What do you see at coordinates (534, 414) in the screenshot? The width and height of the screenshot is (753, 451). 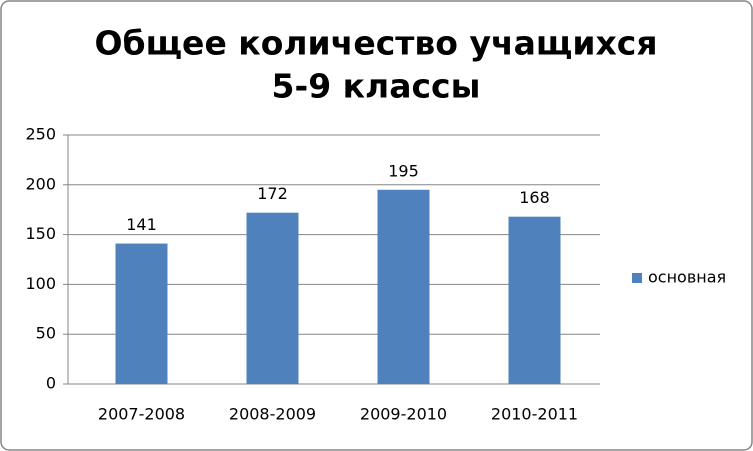 I see `x-tick-label: 2010-2011` at bounding box center [534, 414].